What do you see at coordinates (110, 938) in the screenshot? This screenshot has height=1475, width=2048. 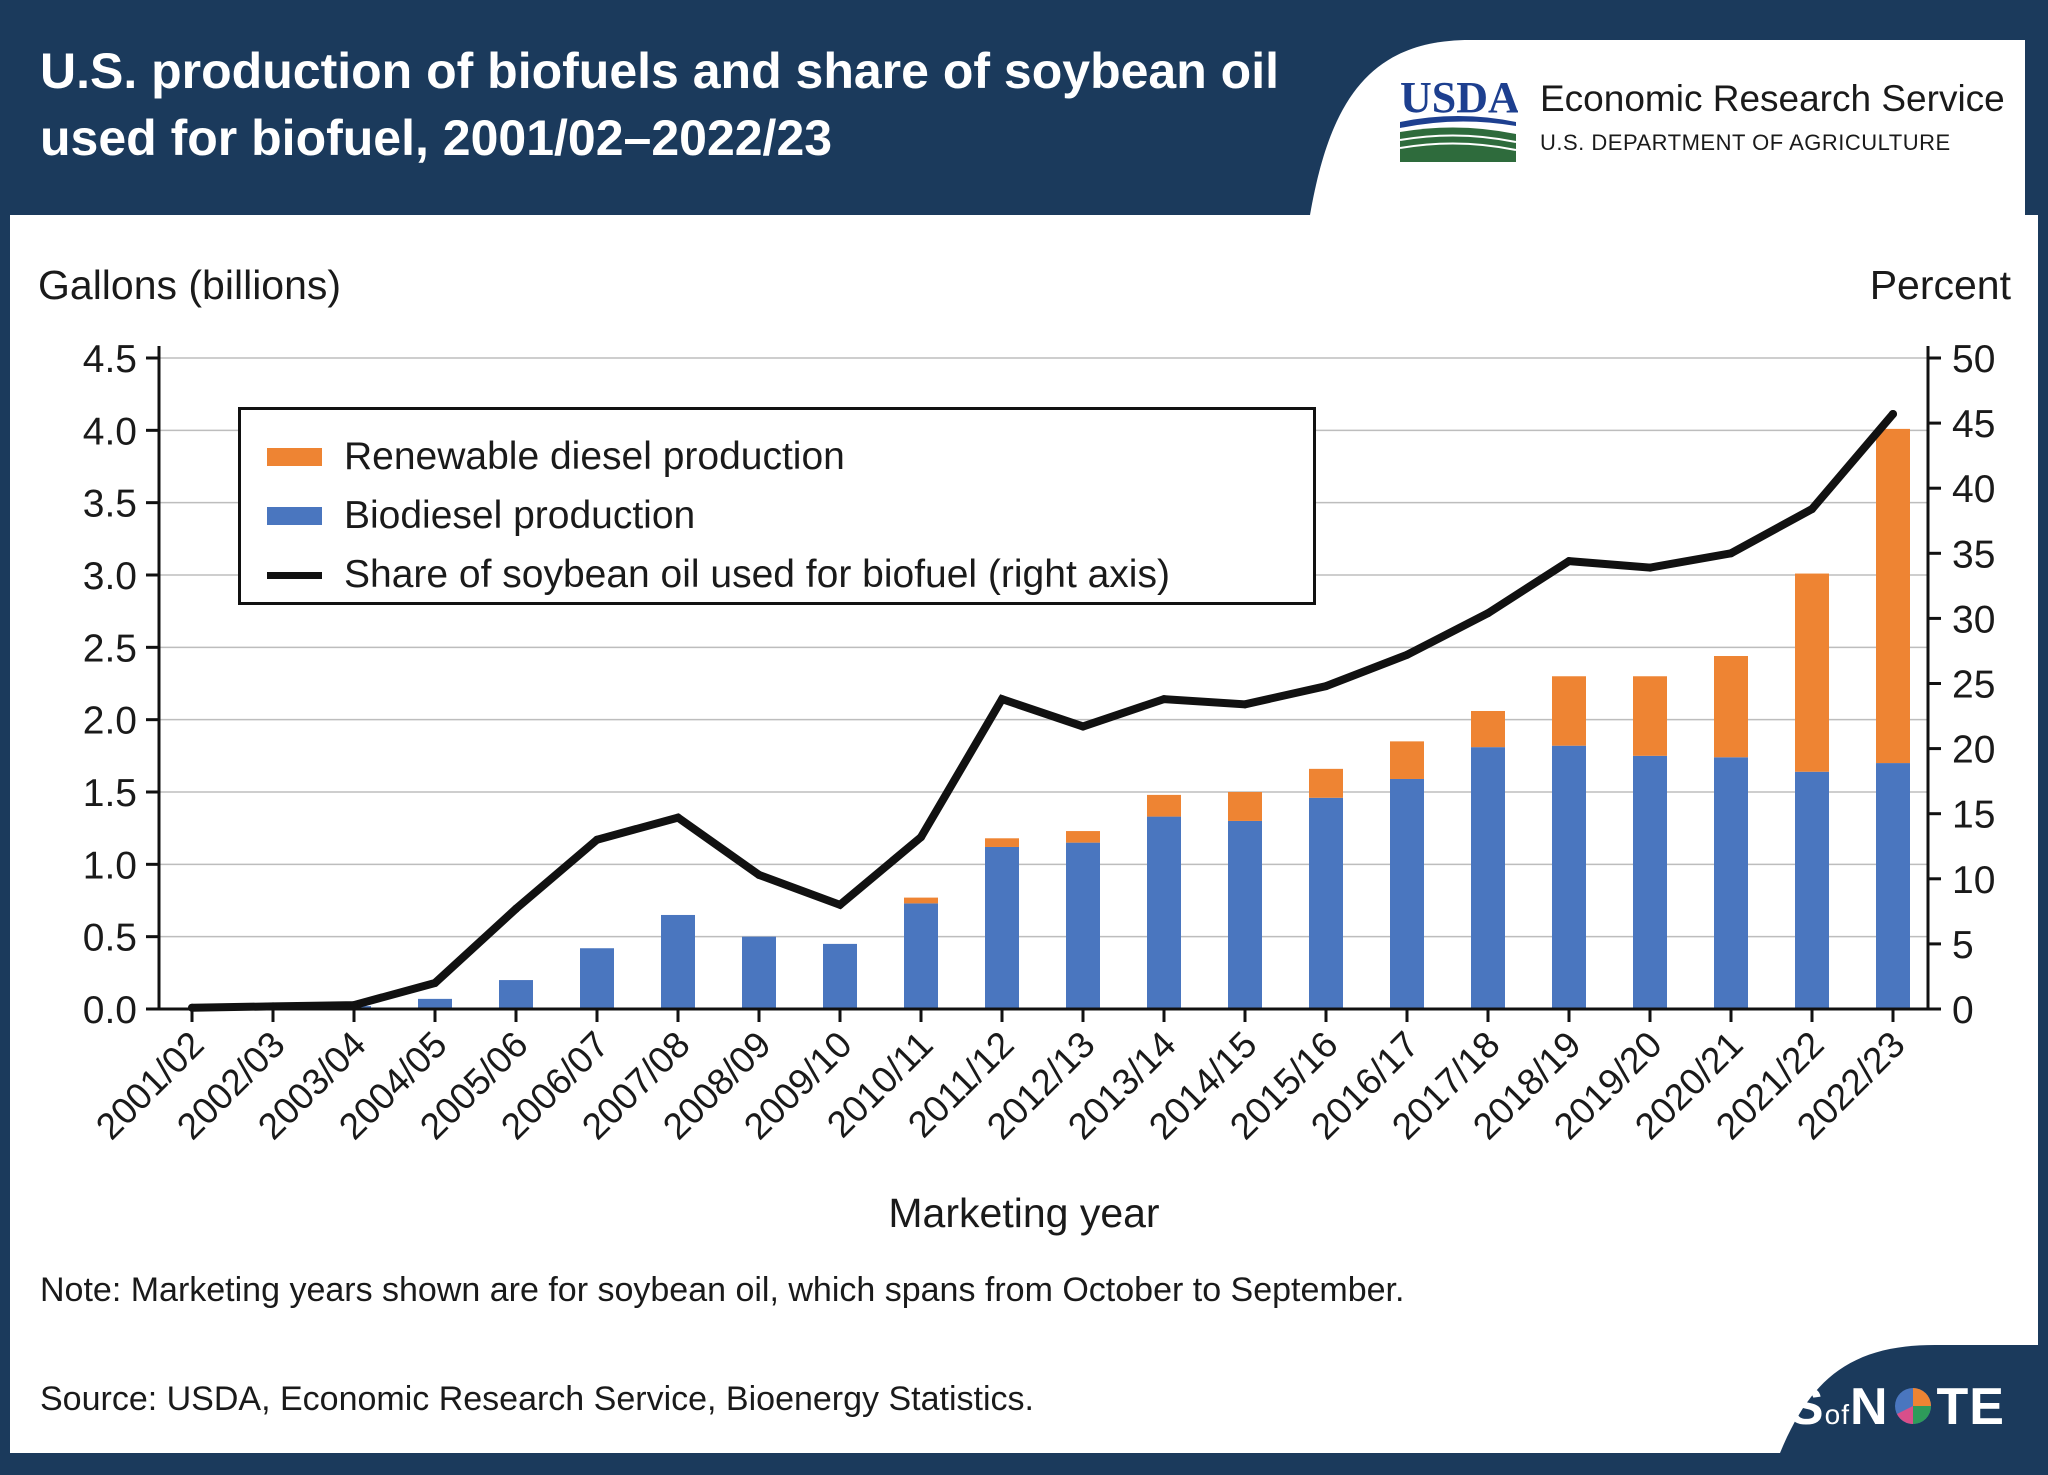 I see `y-left-tick-label: 0.5` at bounding box center [110, 938].